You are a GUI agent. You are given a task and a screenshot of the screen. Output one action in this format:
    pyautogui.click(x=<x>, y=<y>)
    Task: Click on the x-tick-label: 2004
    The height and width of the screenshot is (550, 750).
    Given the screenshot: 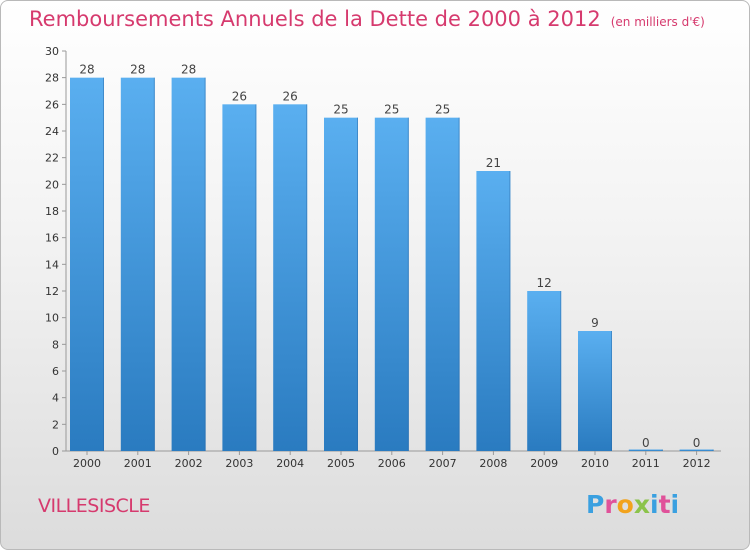 What is the action you would take?
    pyautogui.click(x=290, y=463)
    